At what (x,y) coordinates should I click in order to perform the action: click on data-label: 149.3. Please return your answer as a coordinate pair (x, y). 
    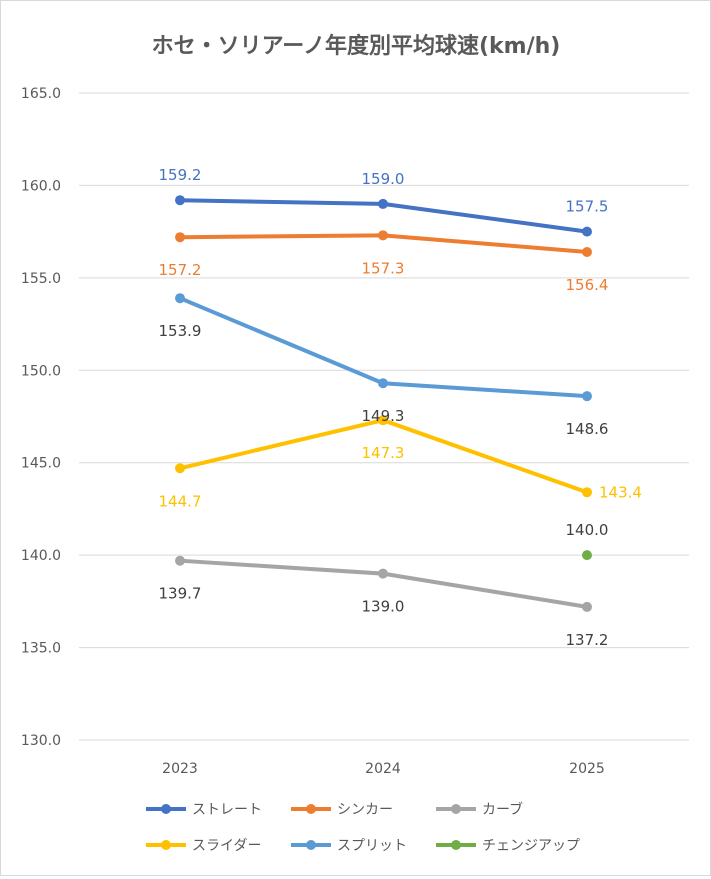
    Looking at the image, I should click on (383, 416).